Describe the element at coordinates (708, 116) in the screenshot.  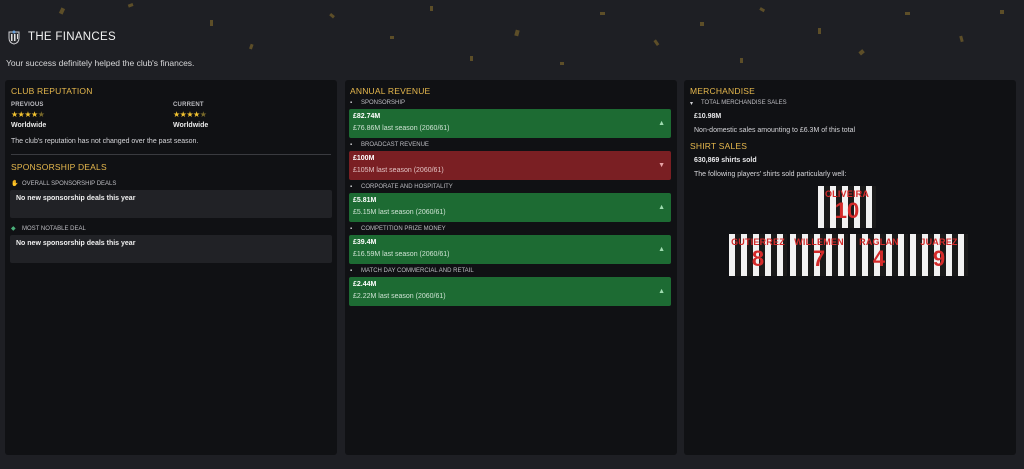
I see `total-merch-value: £10.98M` at that location.